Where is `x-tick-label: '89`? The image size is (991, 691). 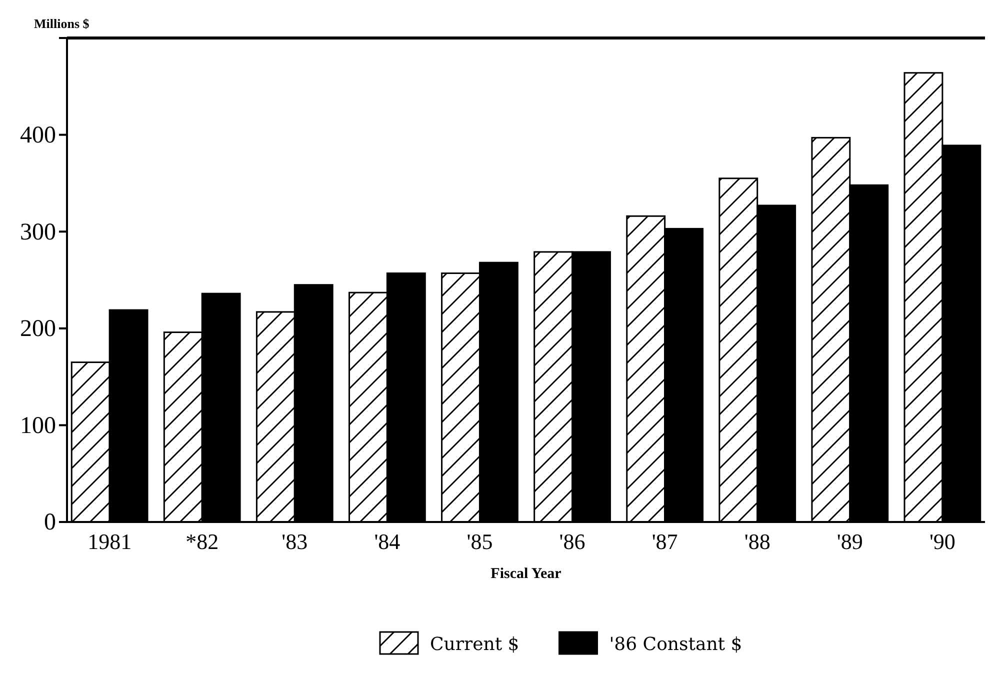
x-tick-label: '89 is located at coordinates (849, 541).